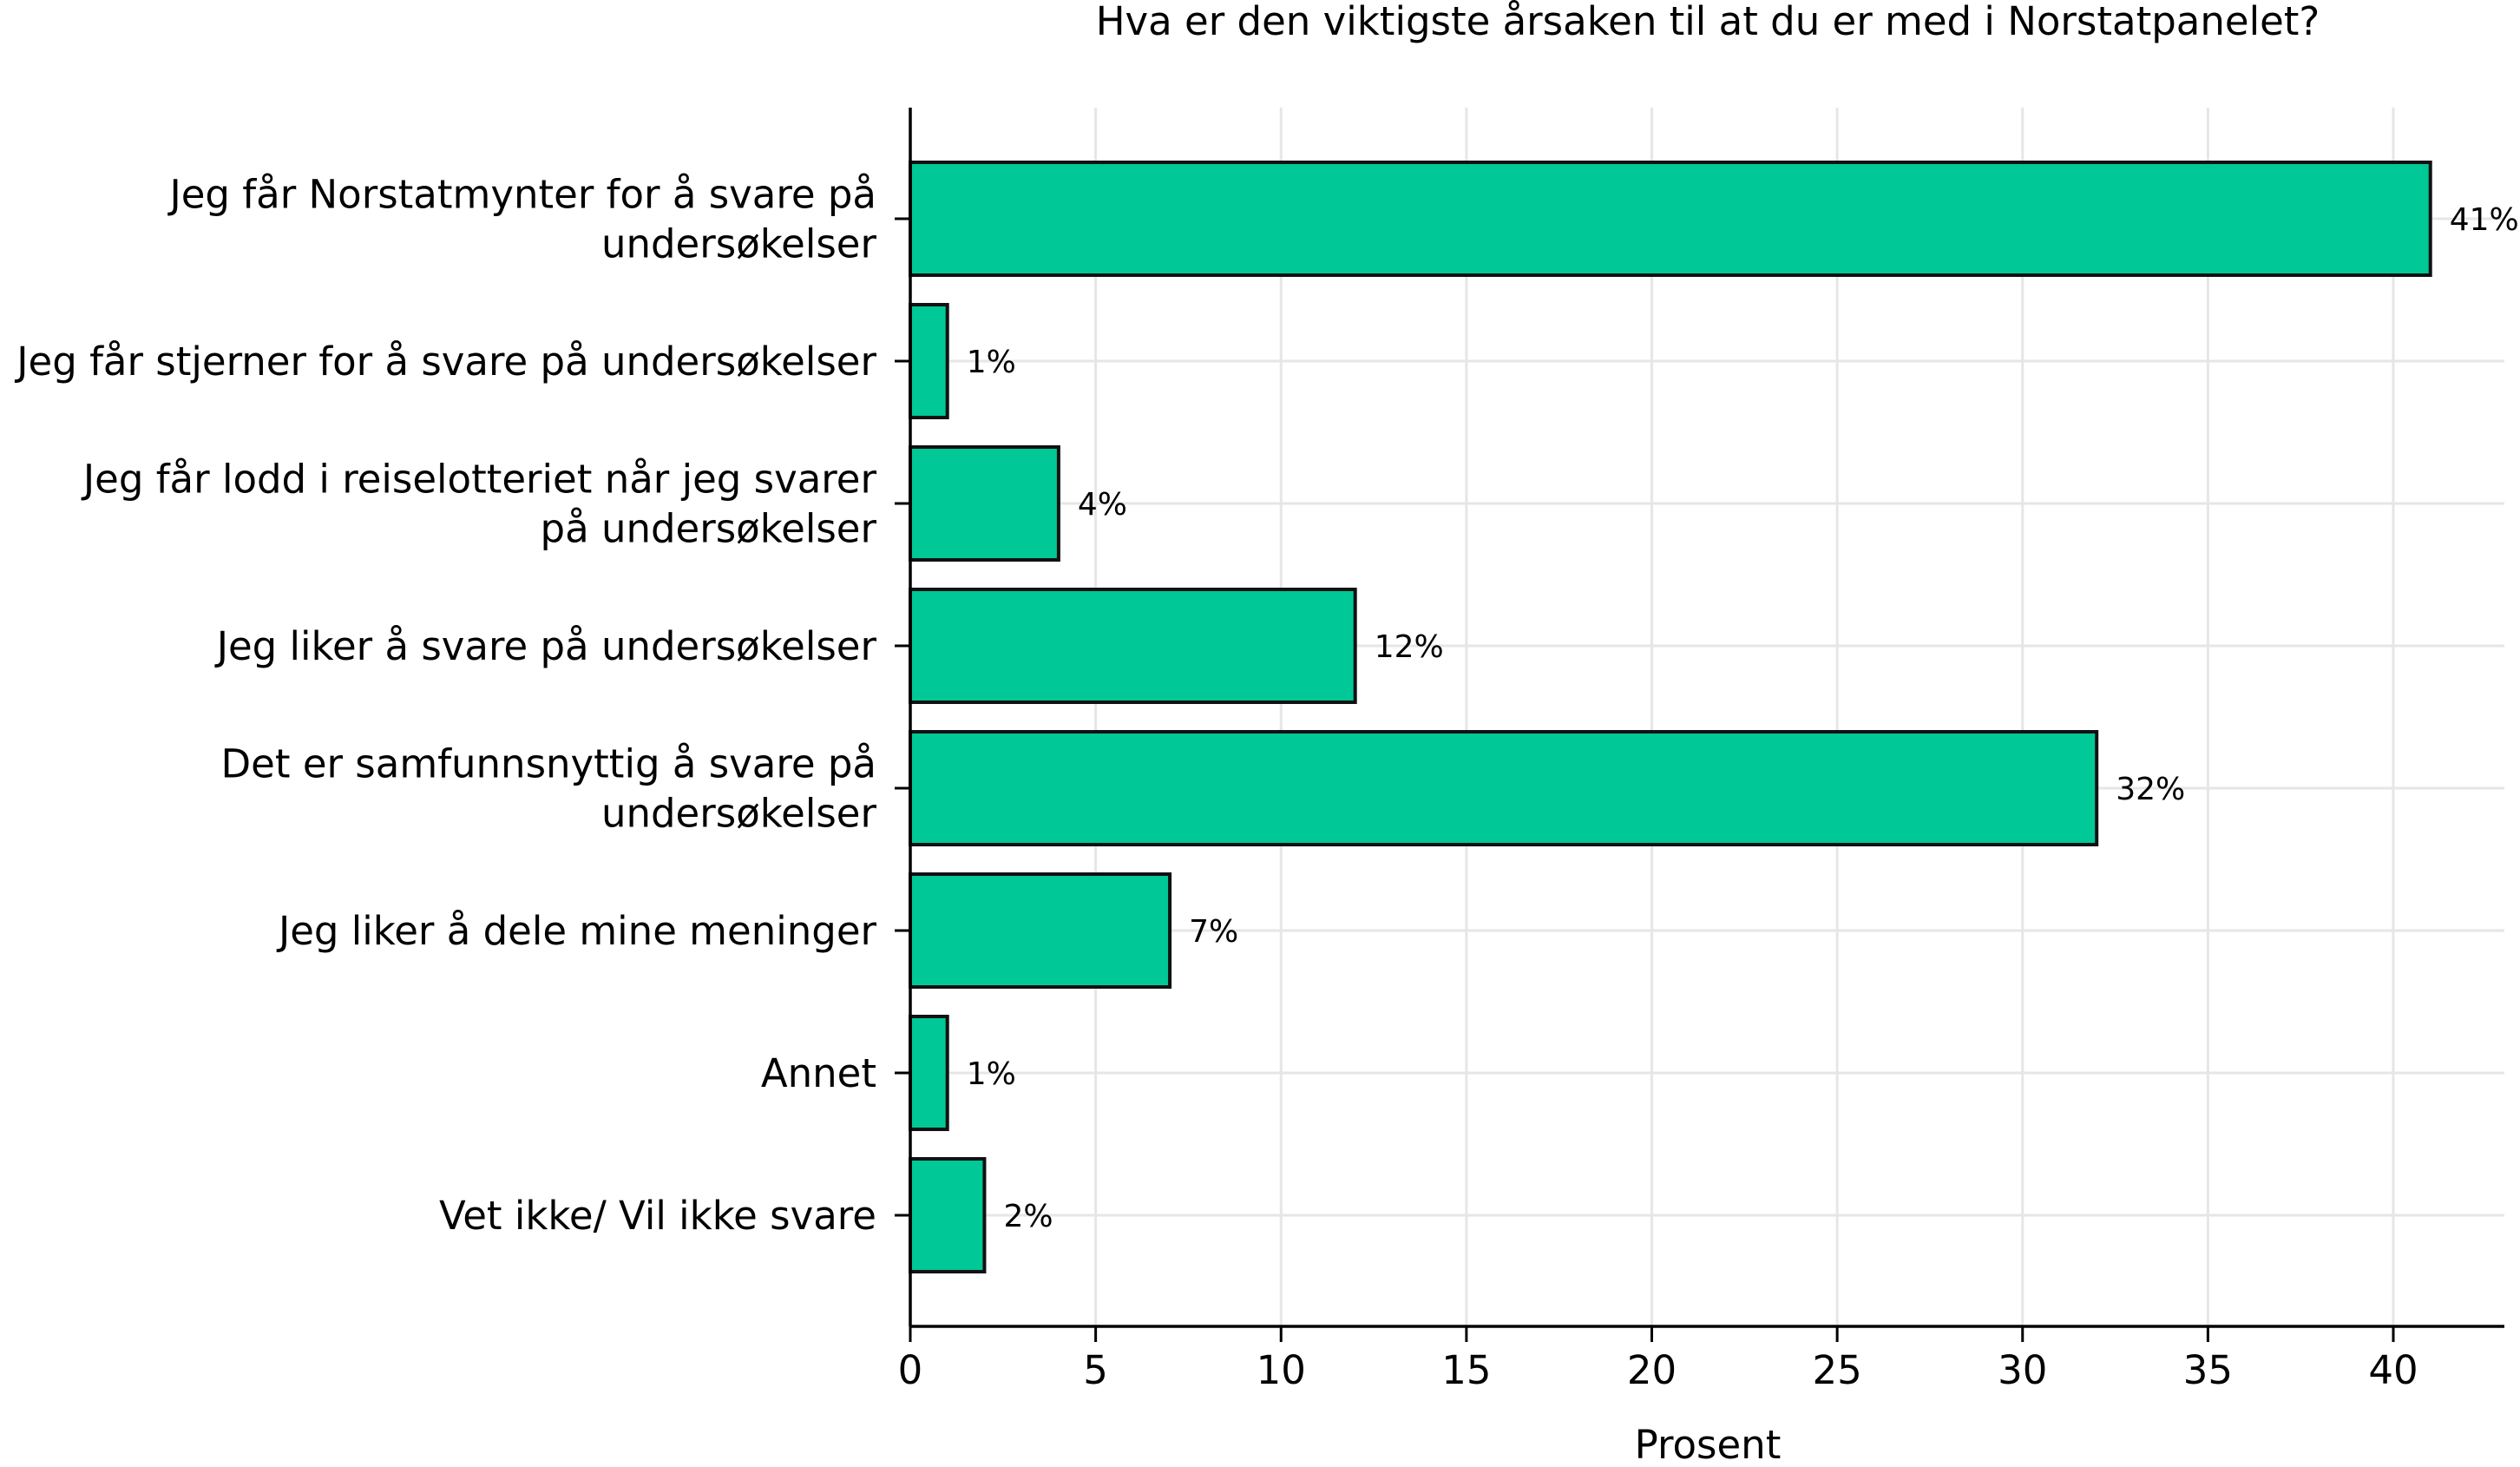 This screenshot has width=2520, height=1467. What do you see at coordinates (910, 1370) in the screenshot?
I see `x-tick-label: 0` at bounding box center [910, 1370].